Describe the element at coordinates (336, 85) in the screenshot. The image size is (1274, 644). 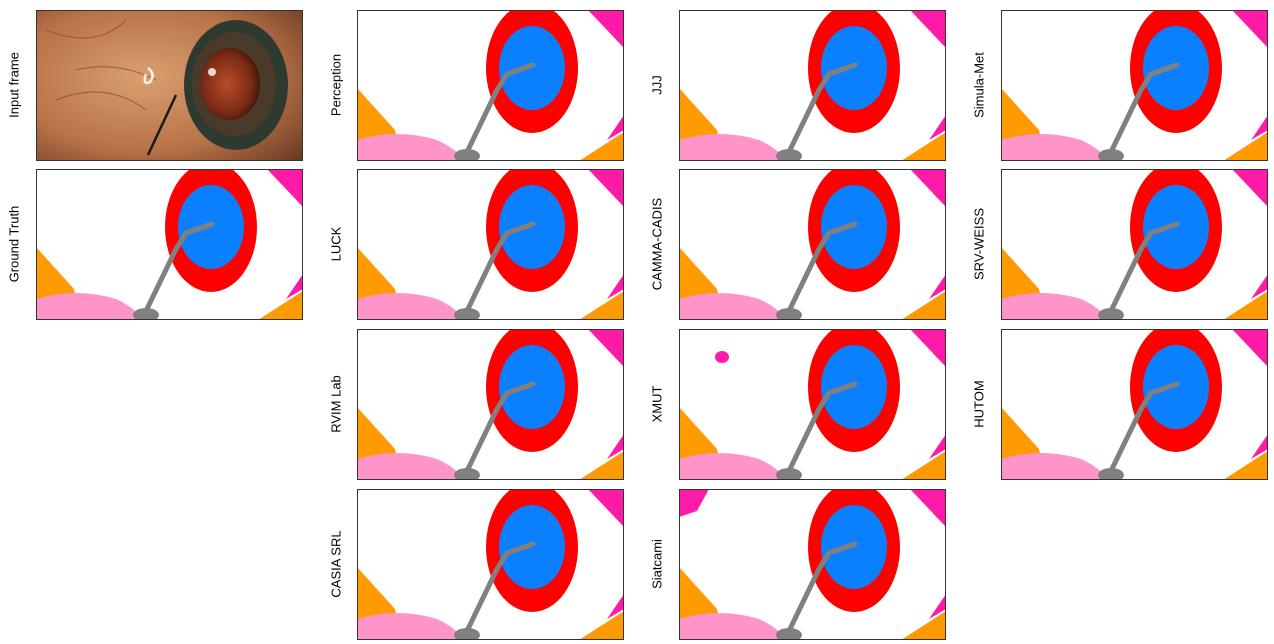
I see `panel-label-perception: Perception` at that location.